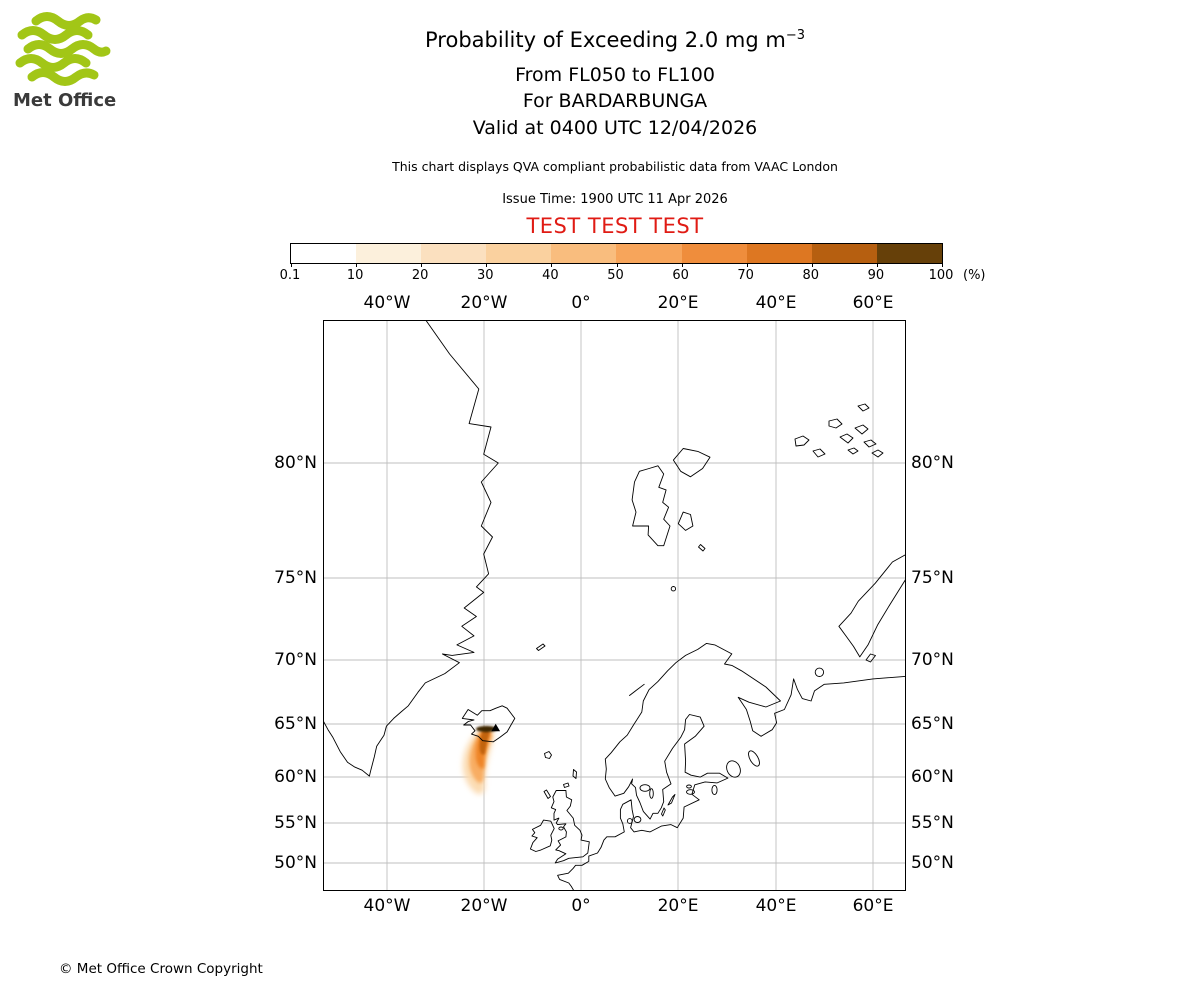 This screenshot has height=1000, width=1200. I want to click on coast-great-britain, so click(570, 827).